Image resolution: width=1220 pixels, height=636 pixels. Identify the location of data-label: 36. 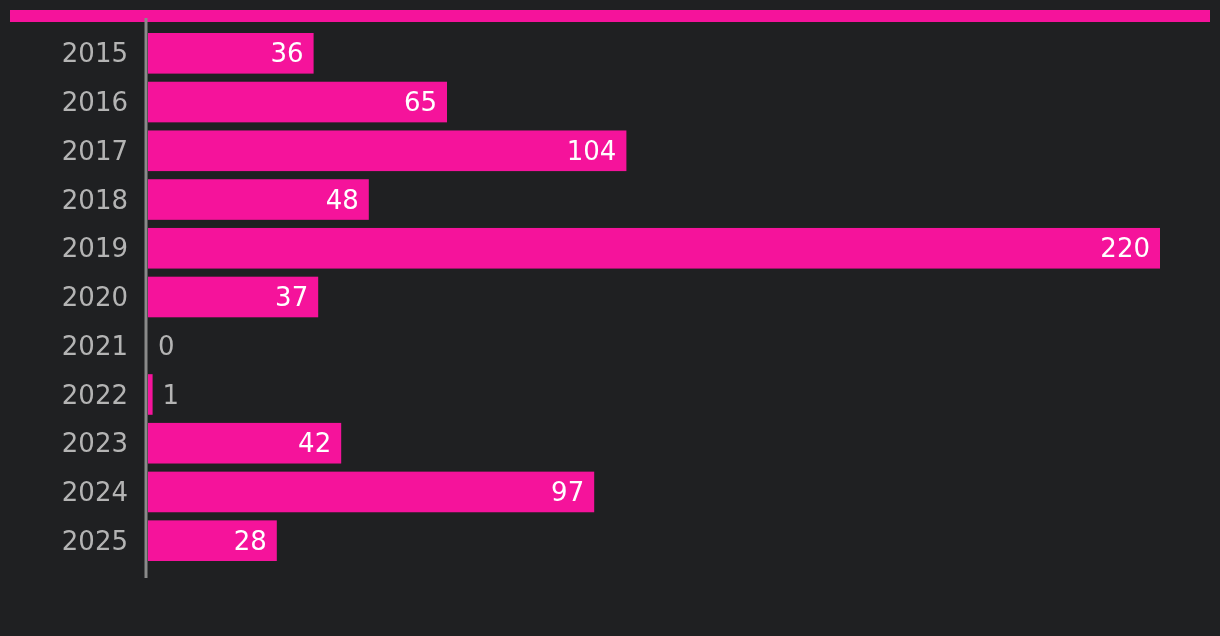
(287, 53).